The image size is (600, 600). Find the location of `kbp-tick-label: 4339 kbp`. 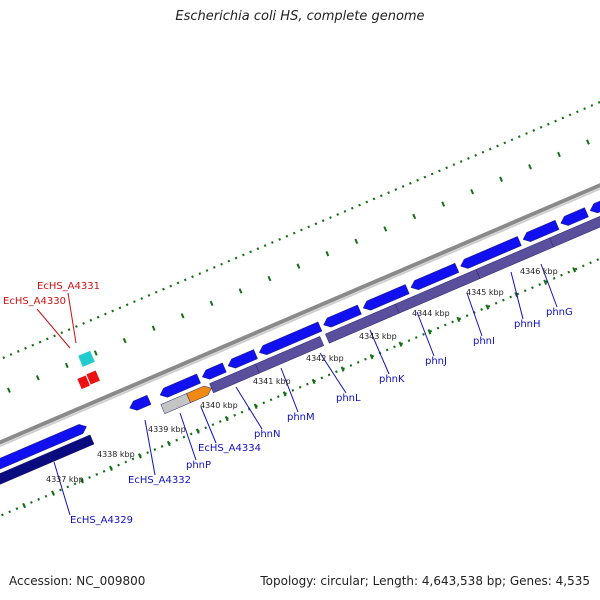

kbp-tick-label: 4339 kbp is located at coordinates (167, 429).